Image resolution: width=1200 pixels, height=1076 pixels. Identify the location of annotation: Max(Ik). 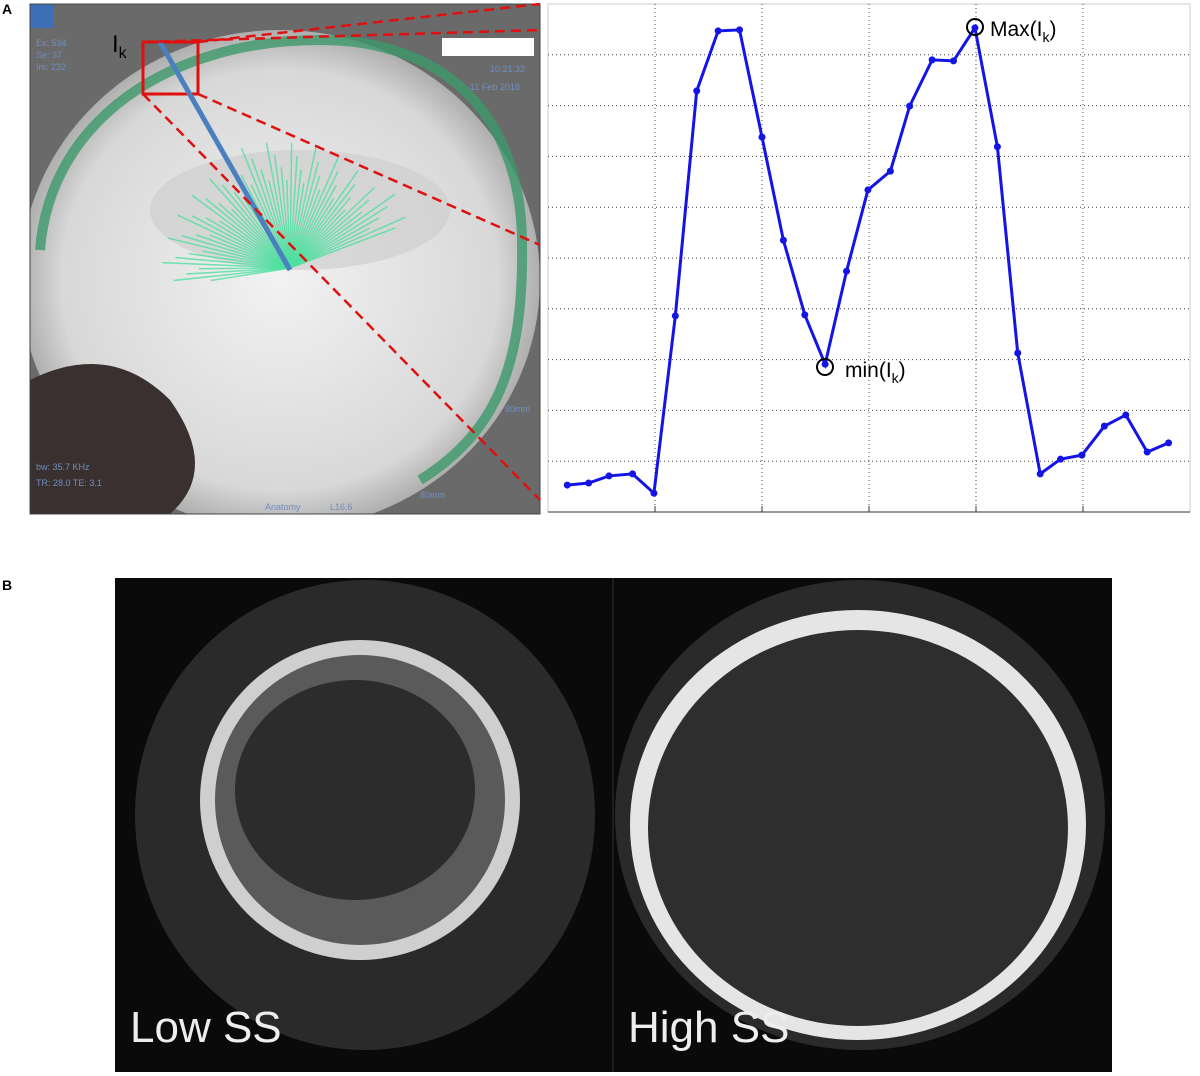
(1023, 31).